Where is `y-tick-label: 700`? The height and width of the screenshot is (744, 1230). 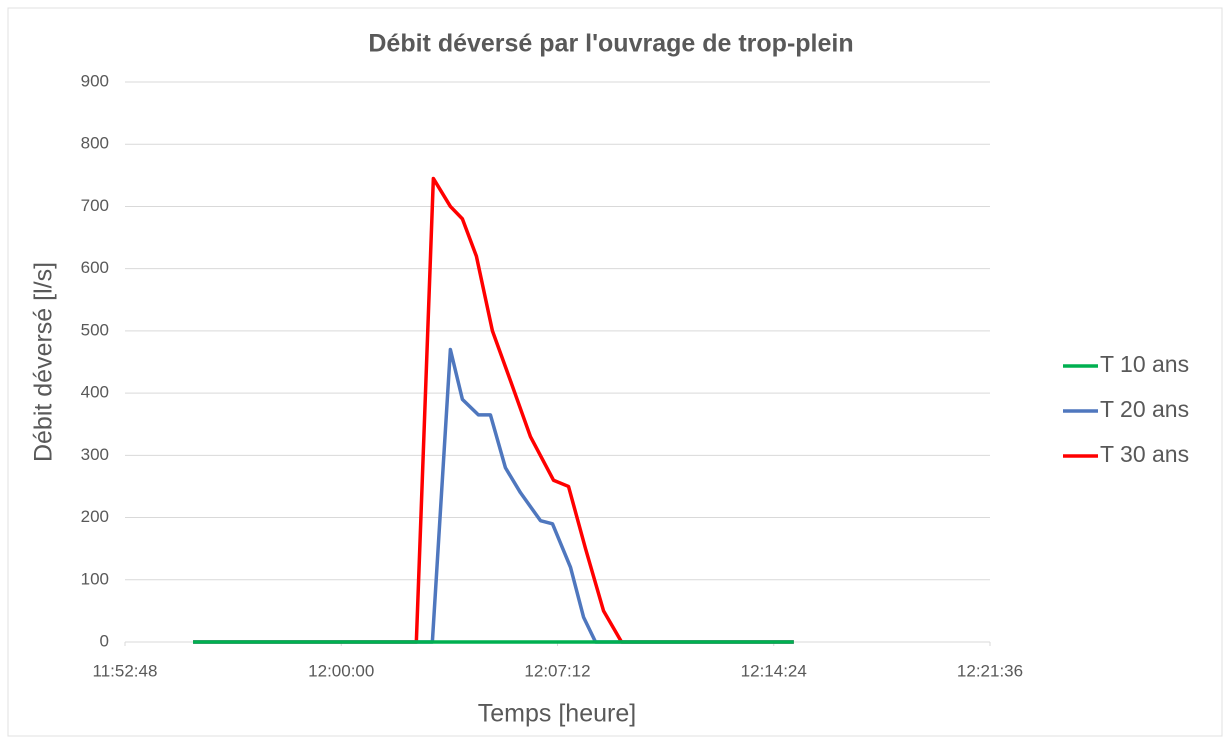
y-tick-label: 700 is located at coordinates (95, 205).